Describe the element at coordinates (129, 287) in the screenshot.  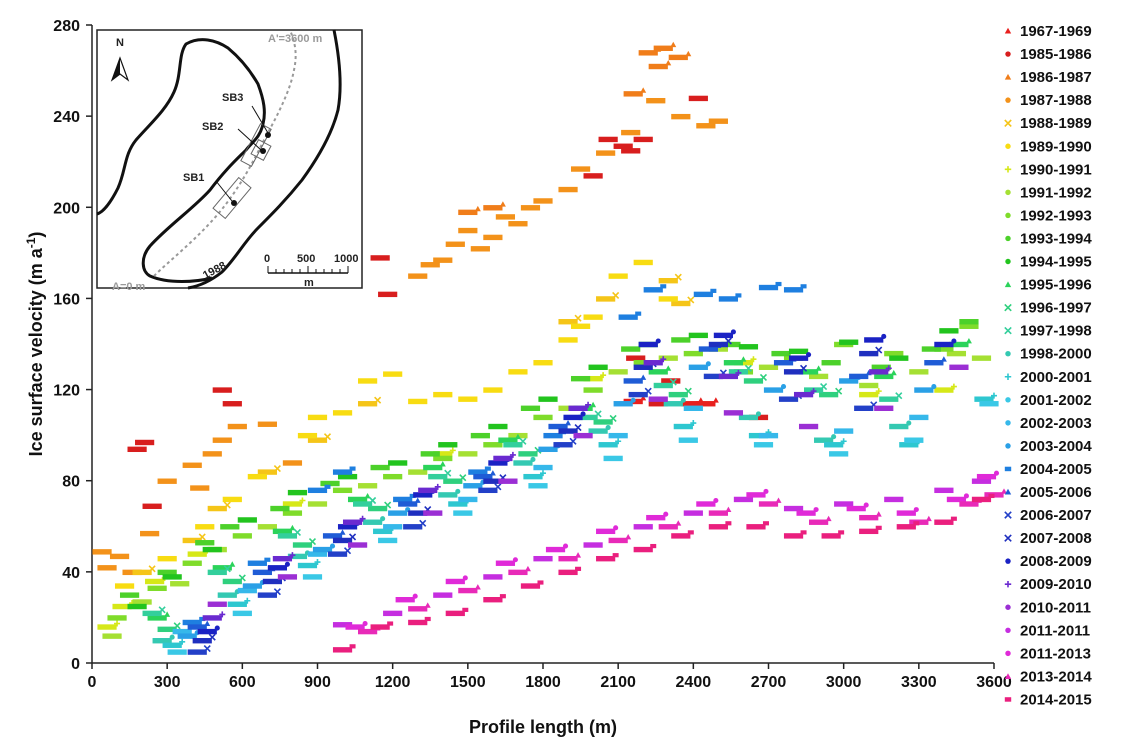
I see `profile-start-label: A=0 m` at that location.